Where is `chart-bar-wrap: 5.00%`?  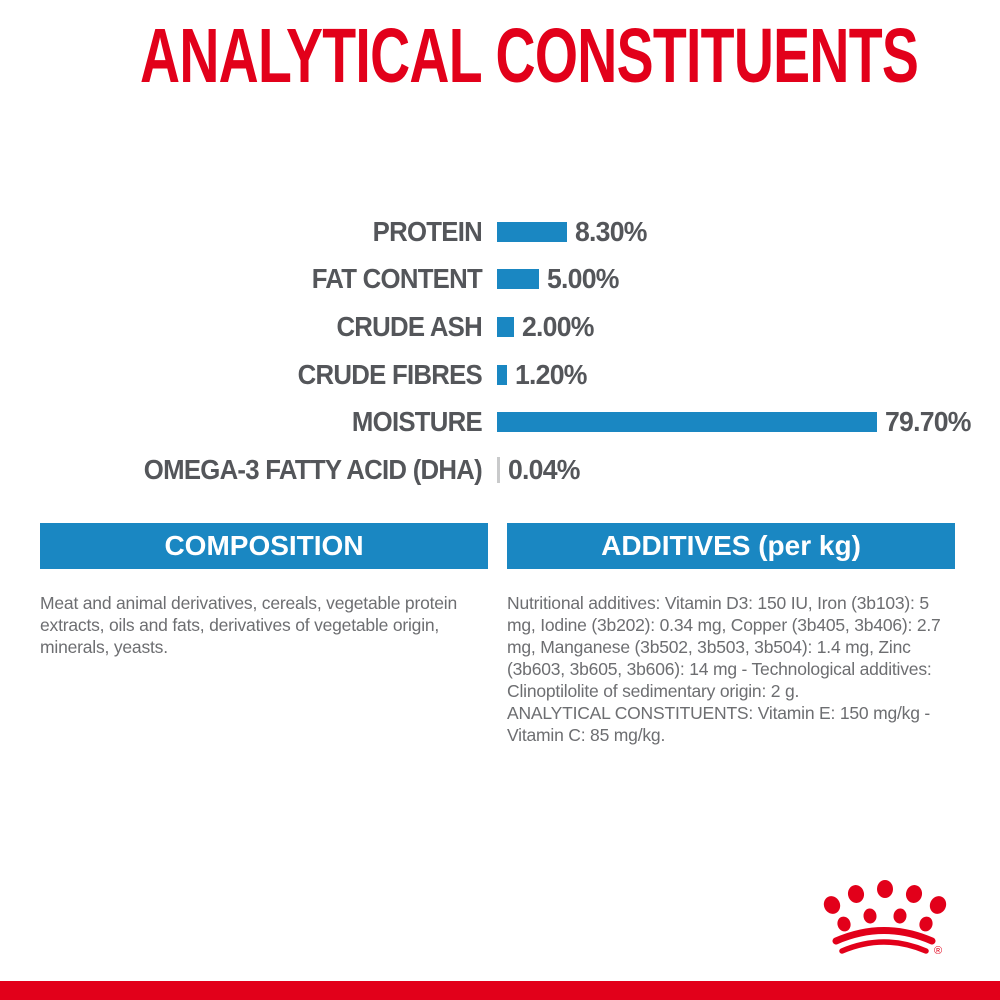 chart-bar-wrap: 5.00% is located at coordinates (560, 279).